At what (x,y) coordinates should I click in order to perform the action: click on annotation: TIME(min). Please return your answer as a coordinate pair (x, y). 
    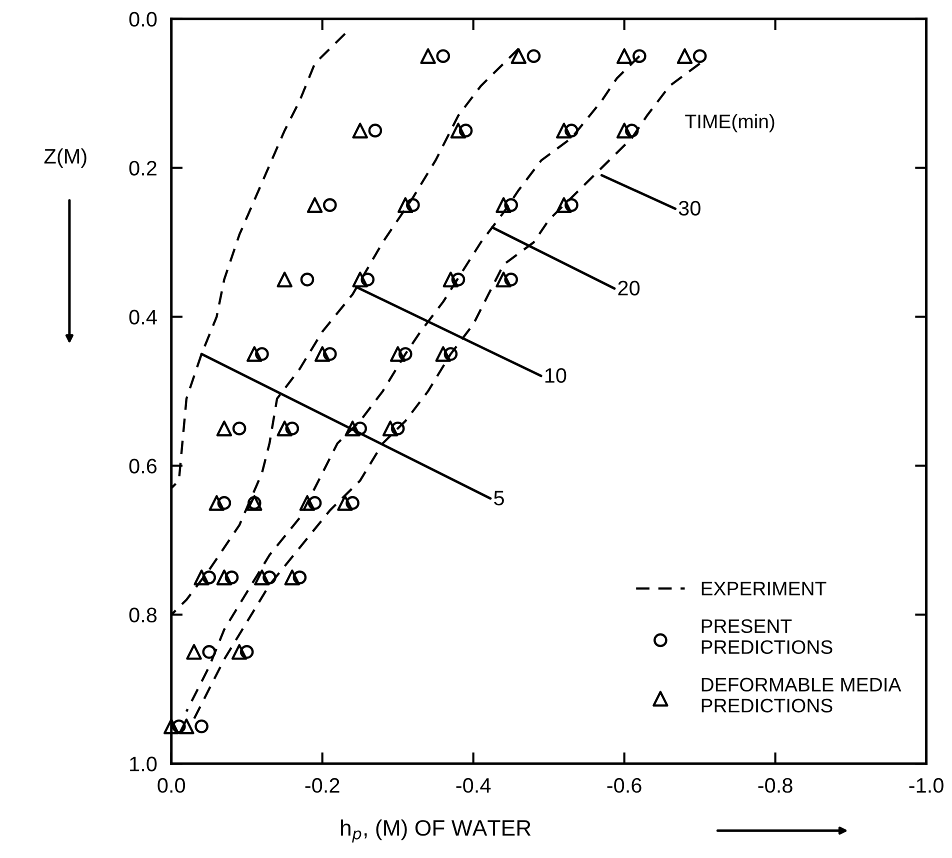
    Looking at the image, I should click on (729, 123).